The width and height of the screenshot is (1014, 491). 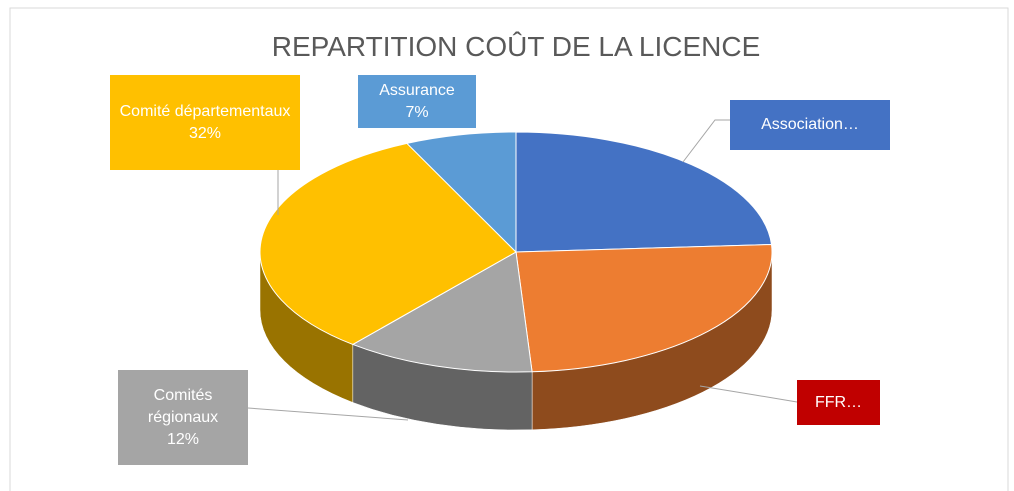 I want to click on chart-title: REPARTITION COÛT DE LA LICENCE, so click(x=516, y=46).